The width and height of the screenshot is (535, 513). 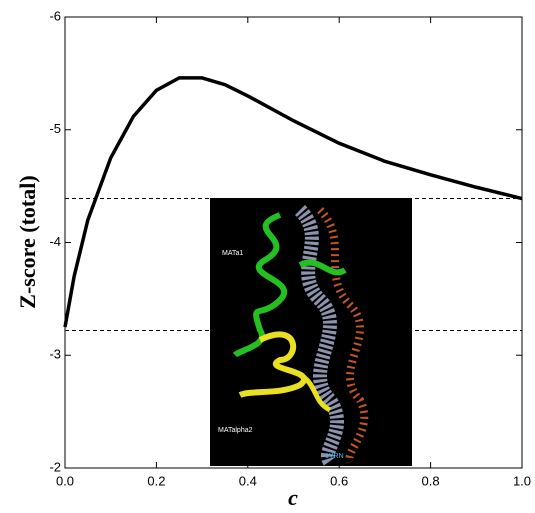 I want to click on x-tick-label: 0.8, so click(x=431, y=480).